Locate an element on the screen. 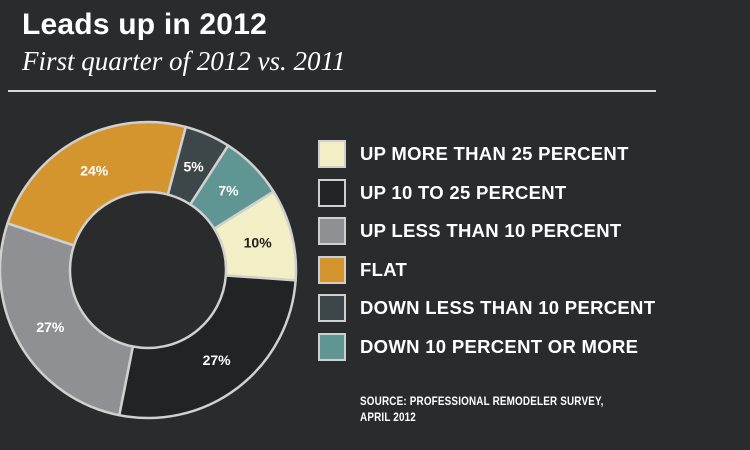  title-divider is located at coordinates (332, 91).